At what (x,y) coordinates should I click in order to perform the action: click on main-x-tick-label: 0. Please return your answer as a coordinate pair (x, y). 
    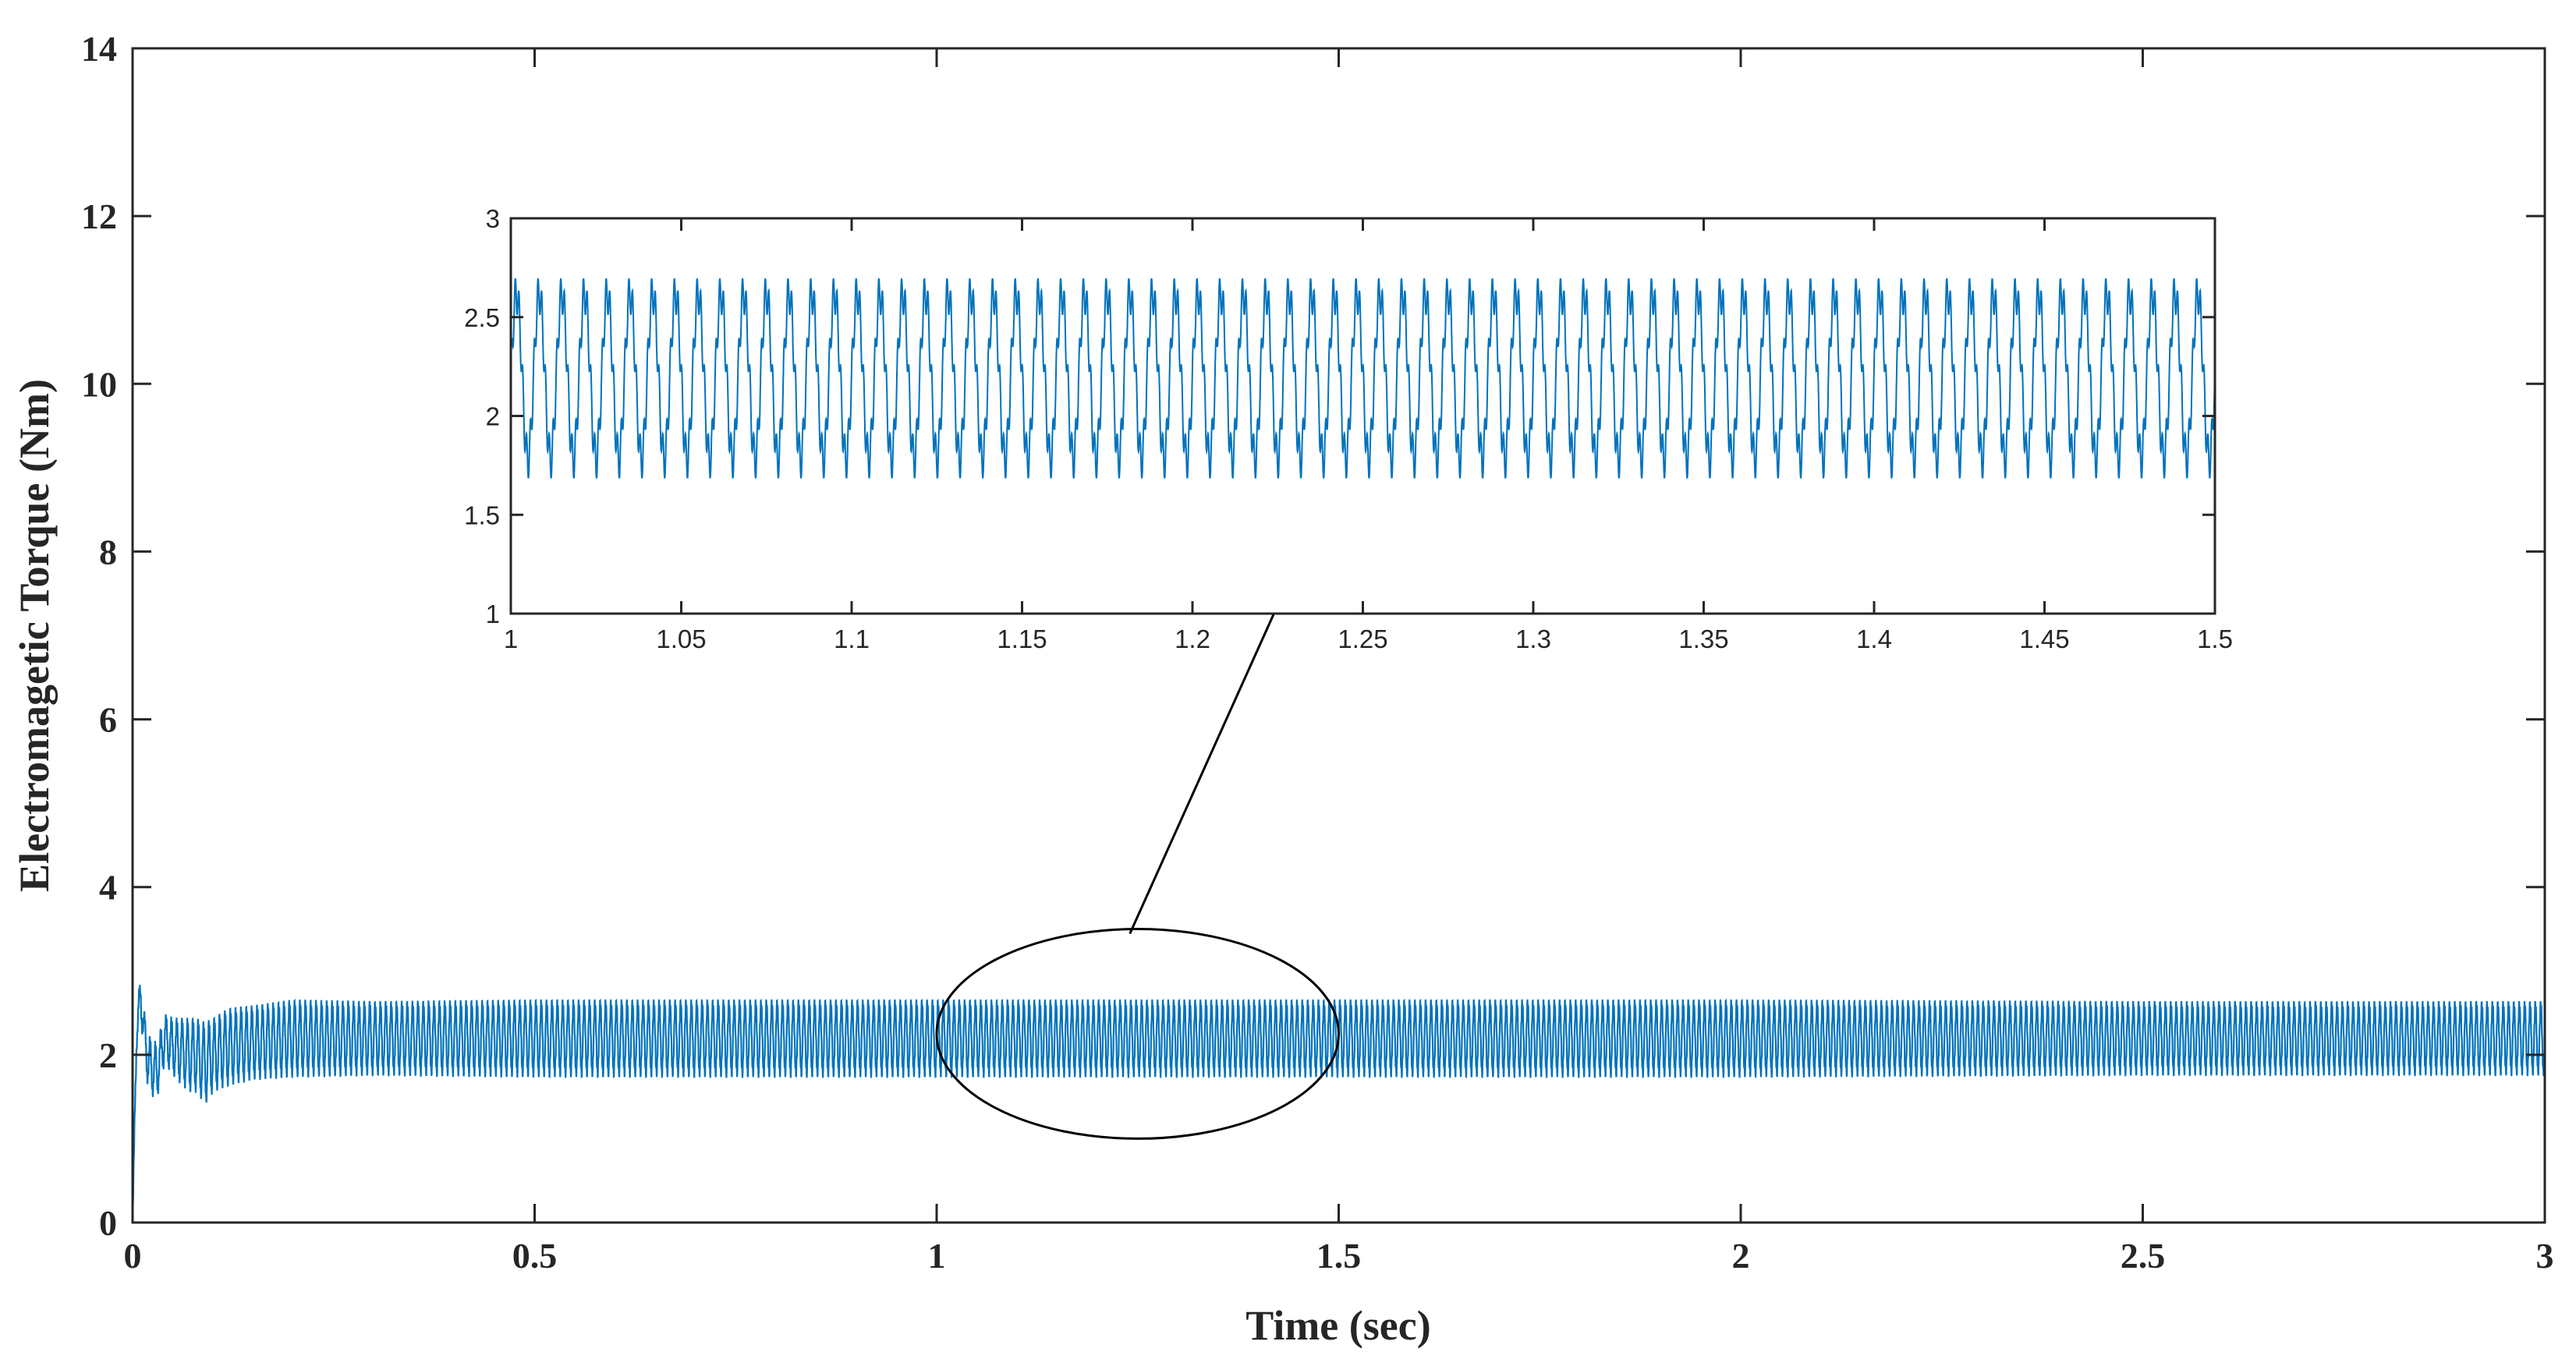
    Looking at the image, I should click on (133, 1256).